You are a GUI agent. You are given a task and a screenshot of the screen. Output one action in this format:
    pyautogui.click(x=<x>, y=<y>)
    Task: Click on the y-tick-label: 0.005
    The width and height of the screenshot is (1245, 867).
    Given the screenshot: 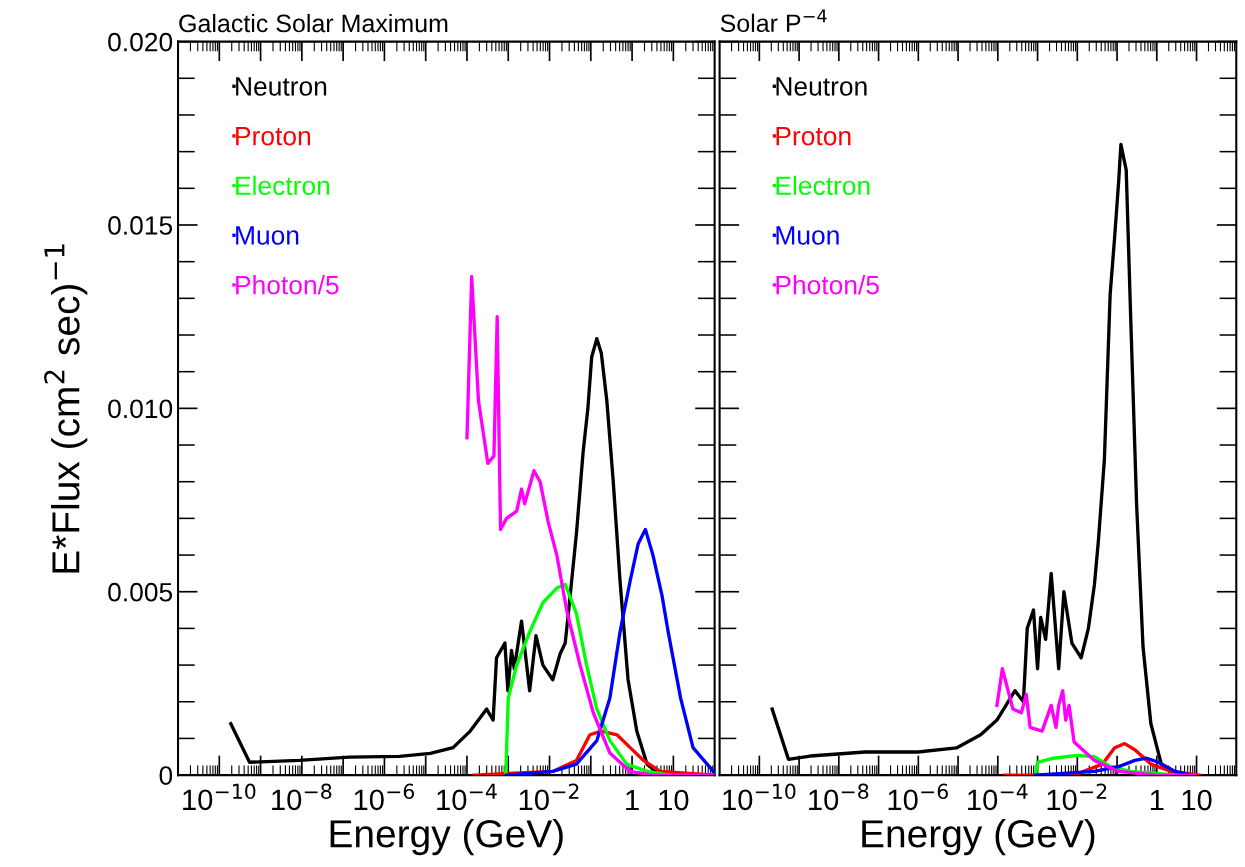 What is the action you would take?
    pyautogui.click(x=140, y=592)
    